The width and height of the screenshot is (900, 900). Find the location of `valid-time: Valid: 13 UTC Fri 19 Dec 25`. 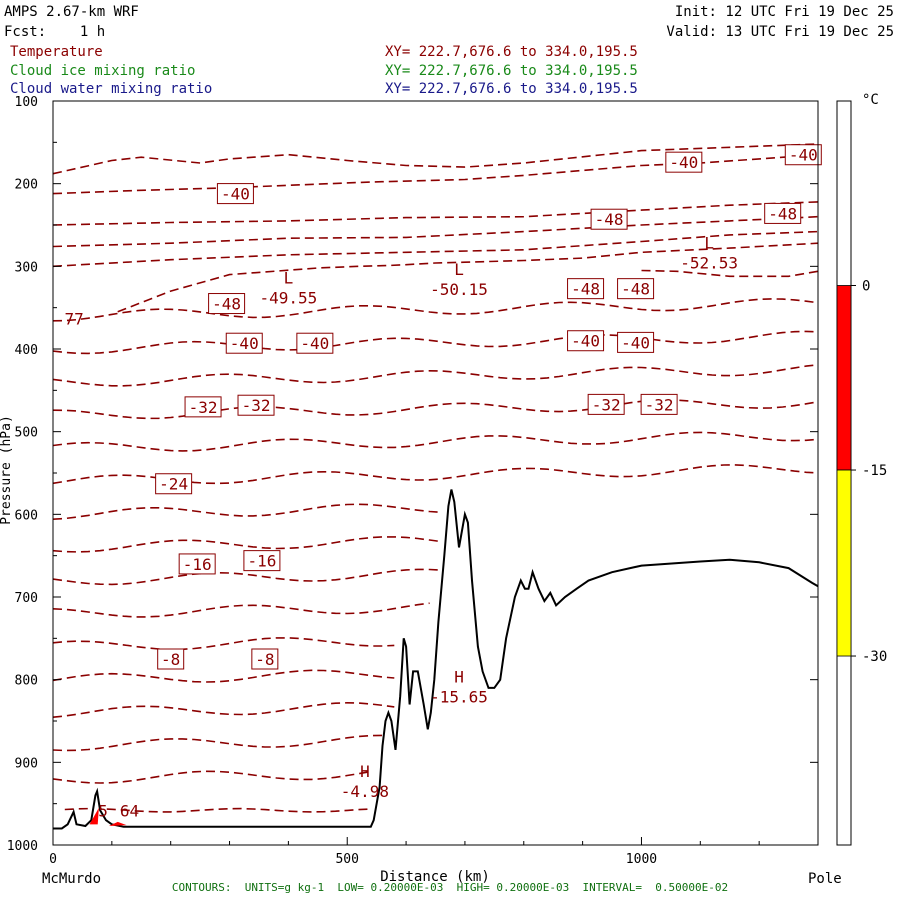

valid-time: Valid: 13 UTC Fri 19 Dec 25 is located at coordinates (780, 32).